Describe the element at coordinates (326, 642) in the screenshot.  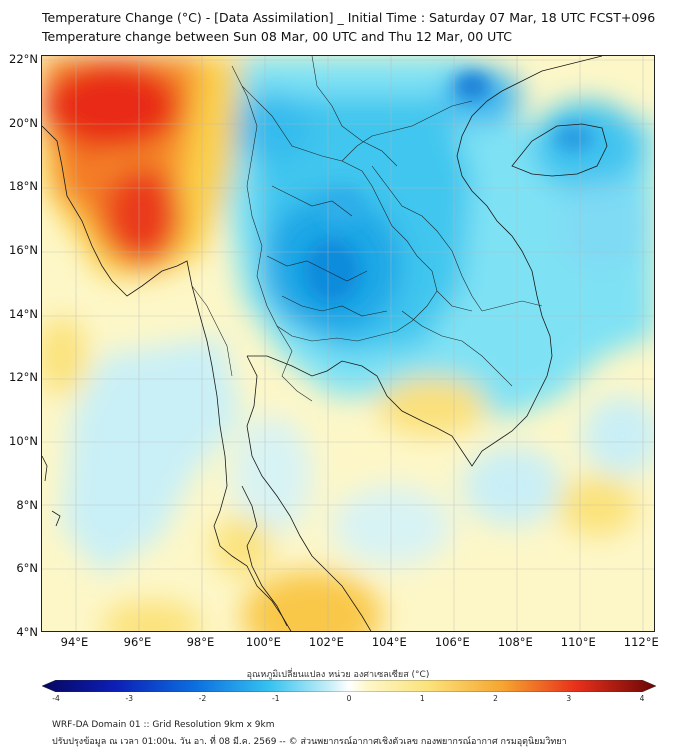
I see `lon-tick-label: 102°E` at that location.